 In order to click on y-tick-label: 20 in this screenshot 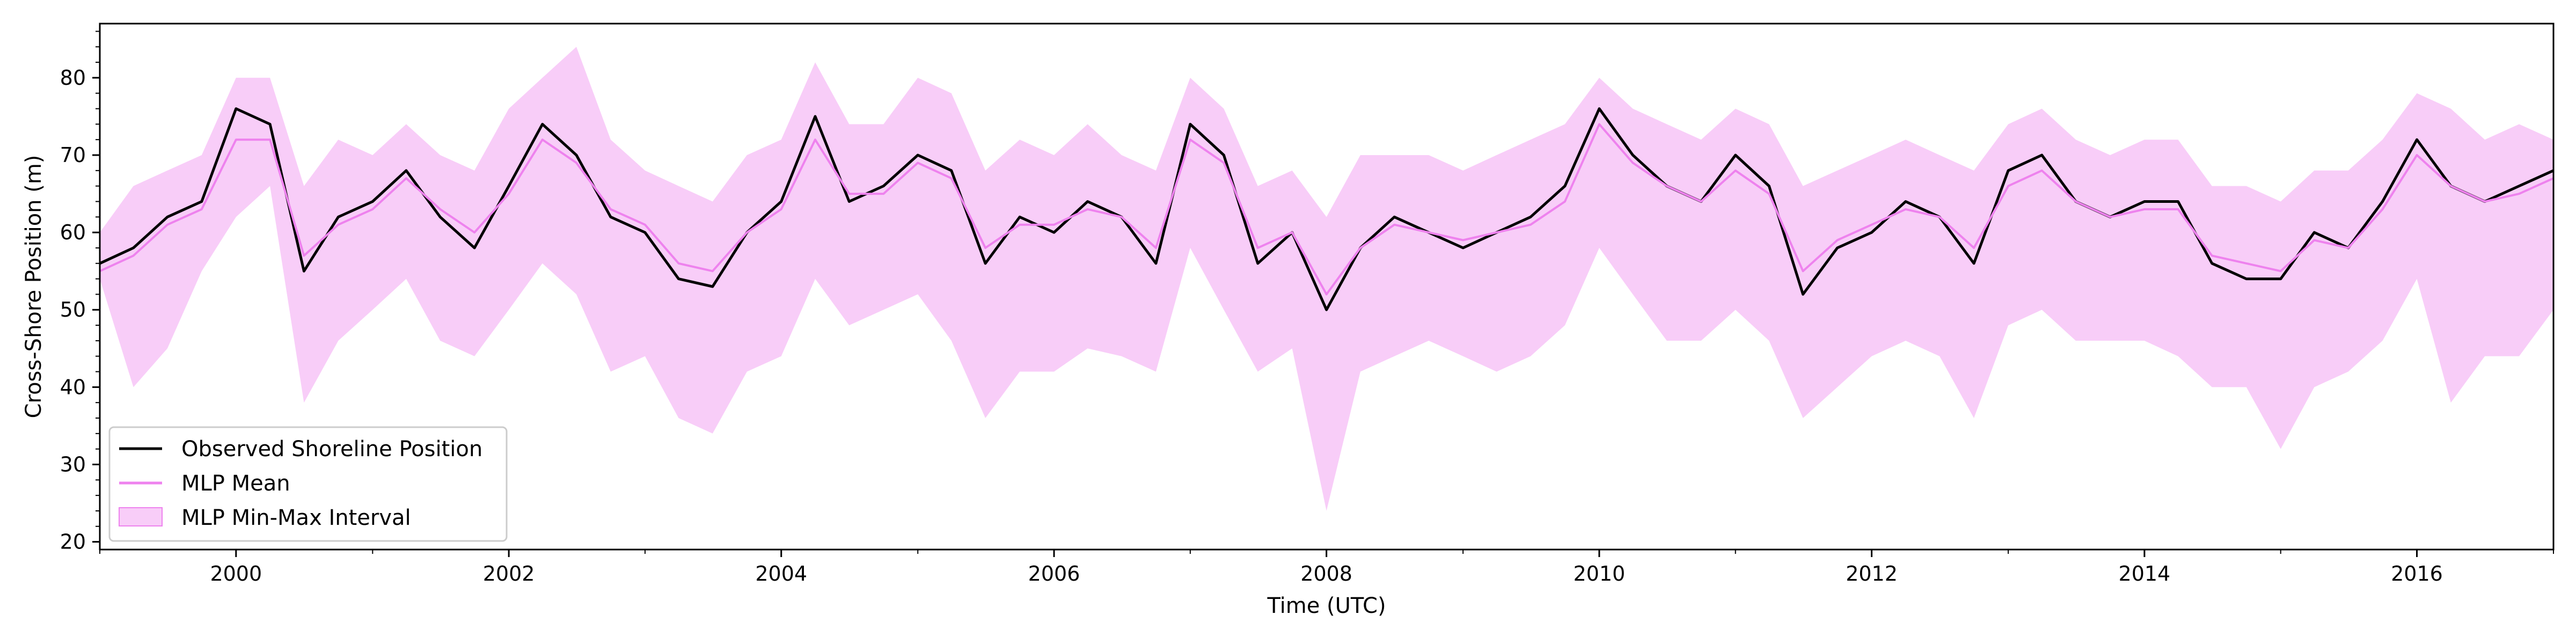, I will do `click(73, 542)`.